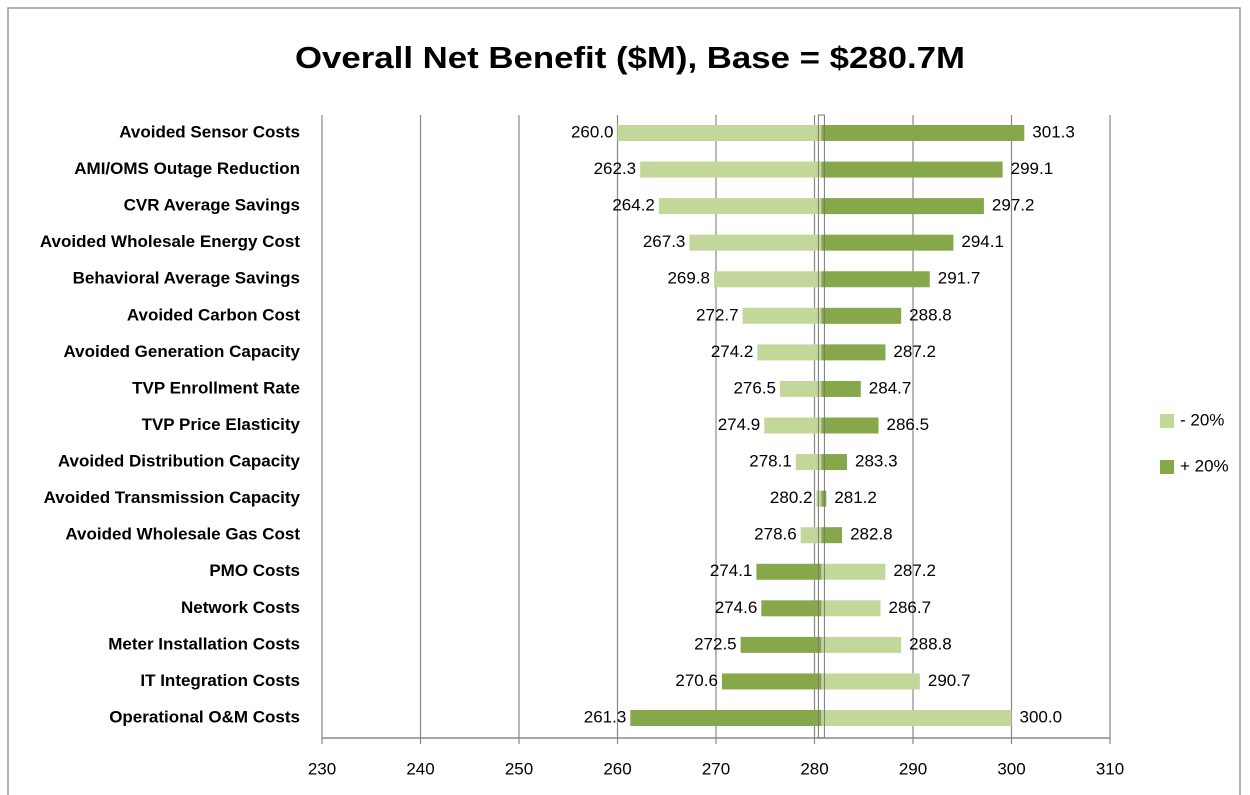 Image resolution: width=1250 pixels, height=795 pixels. I want to click on value-label: 290.7, so click(949, 680).